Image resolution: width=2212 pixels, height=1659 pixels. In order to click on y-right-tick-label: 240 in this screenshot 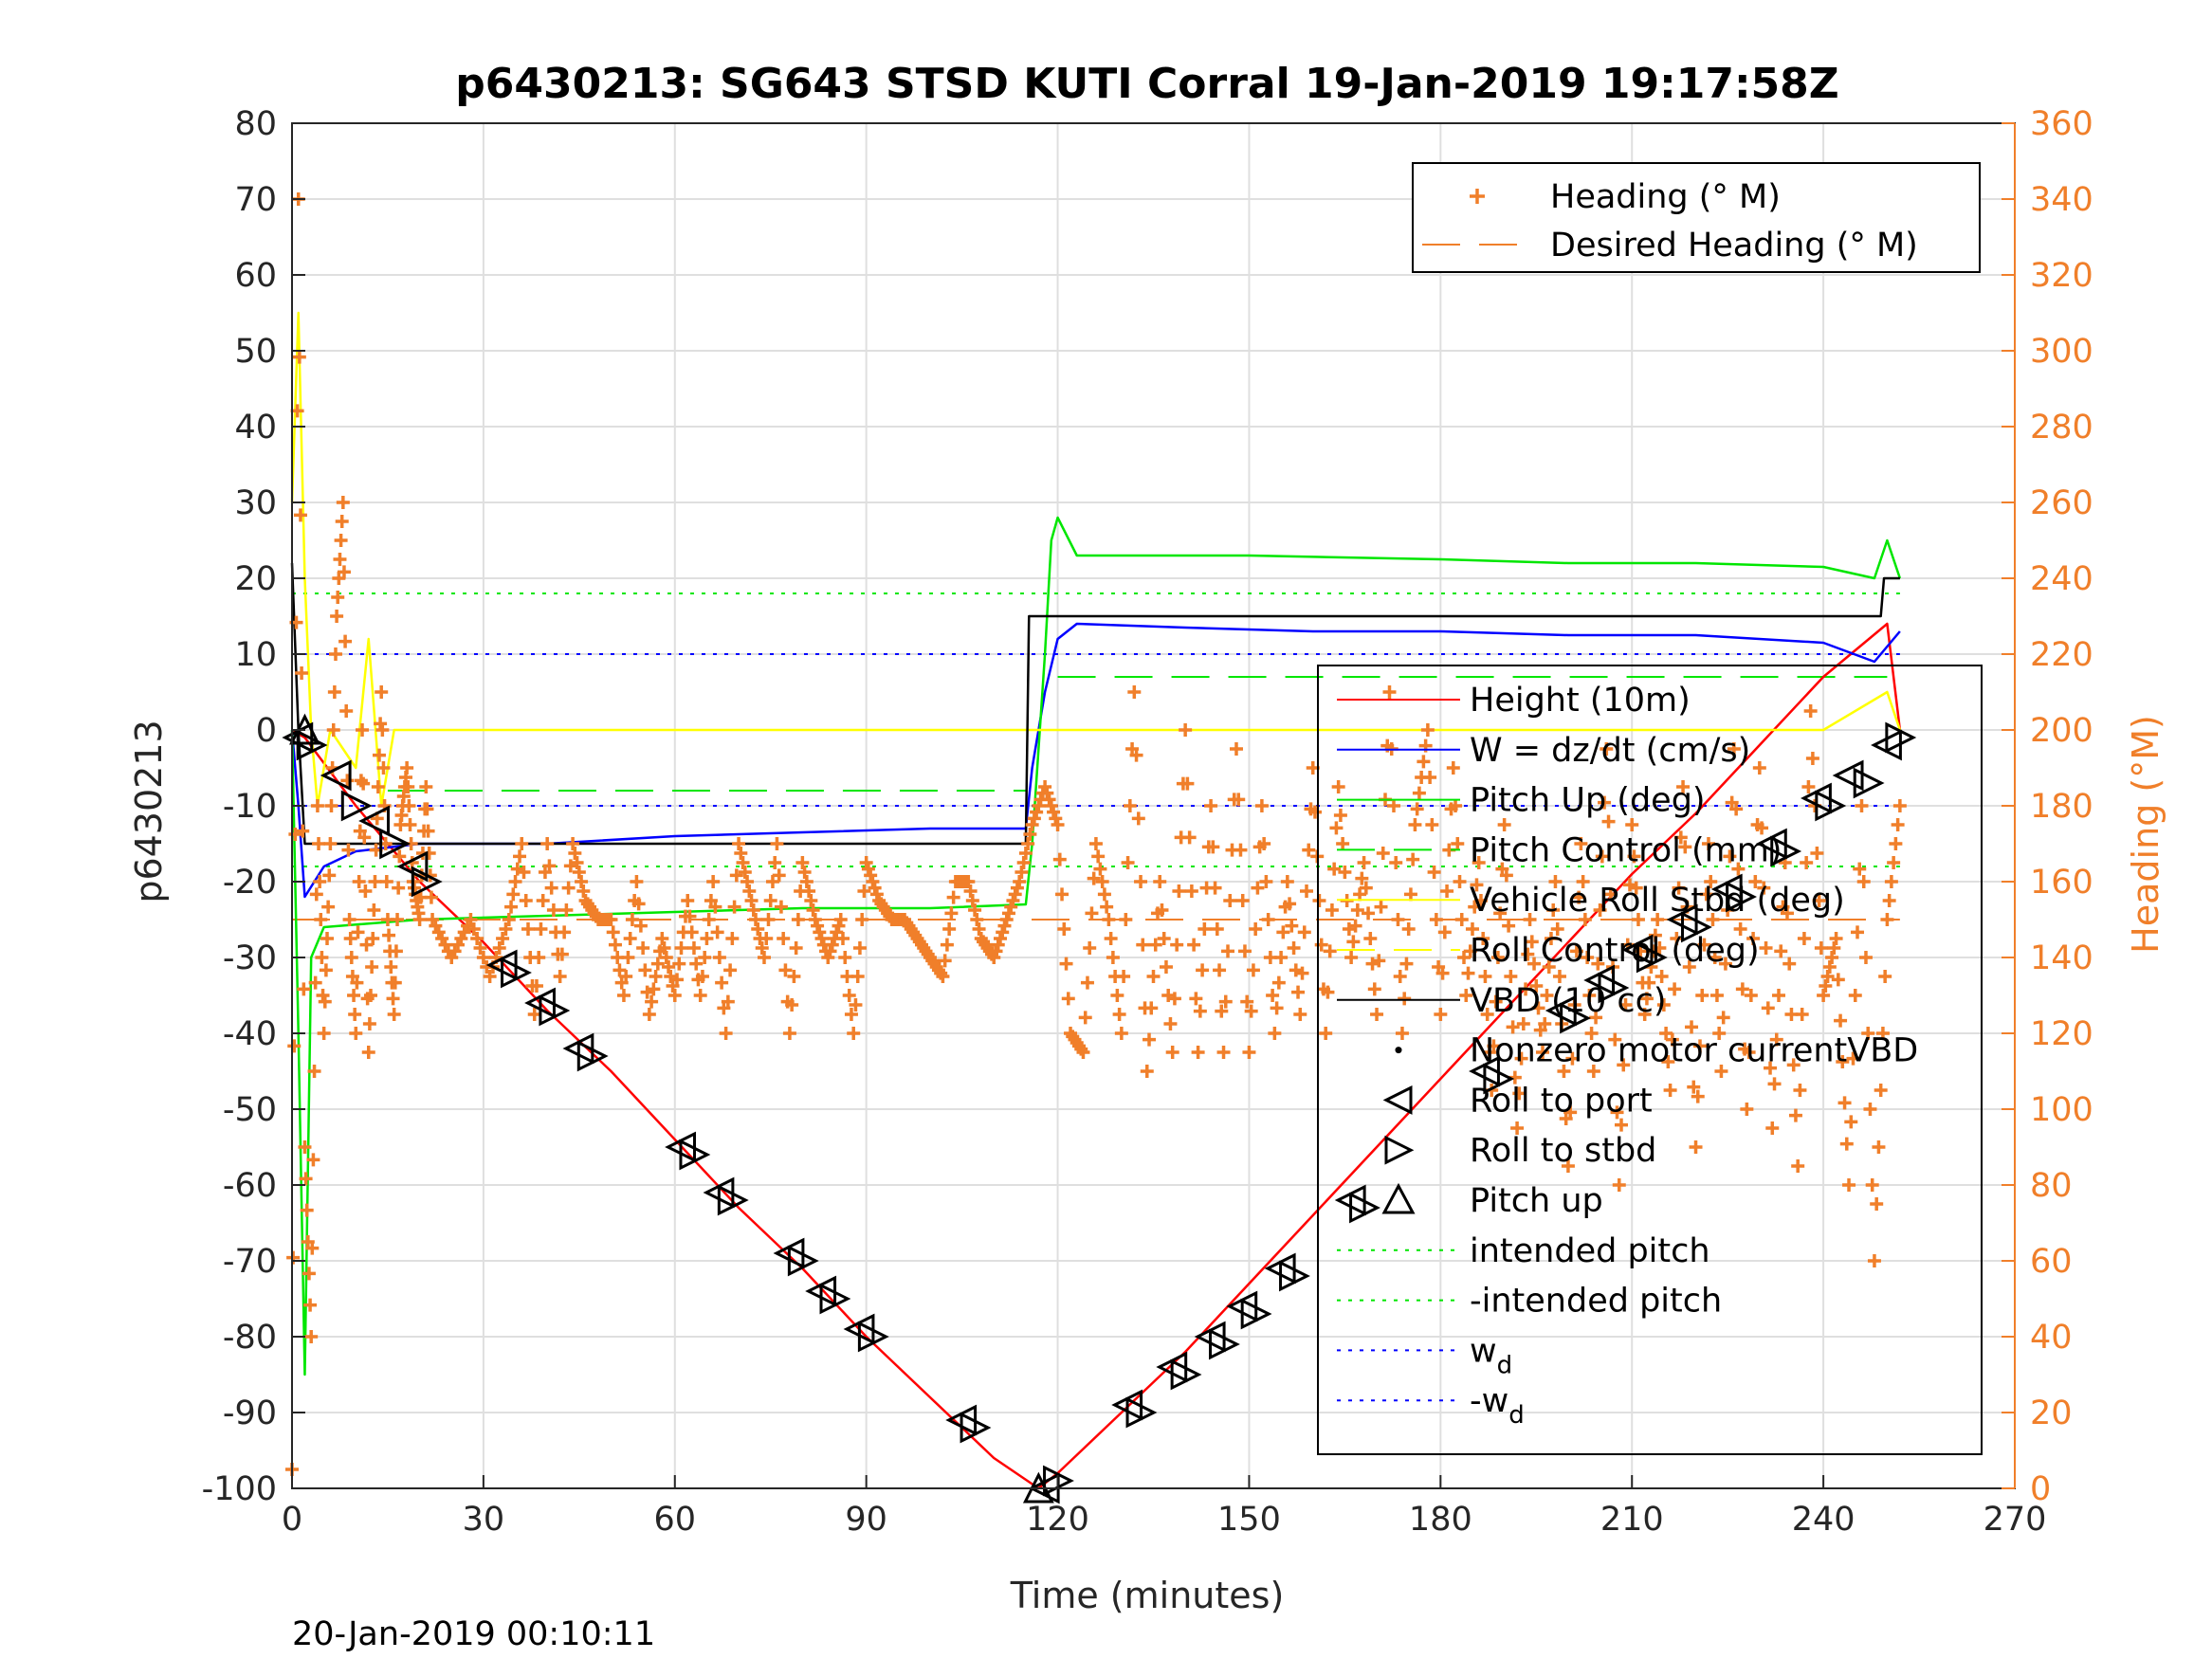, I will do `click(2061, 579)`.